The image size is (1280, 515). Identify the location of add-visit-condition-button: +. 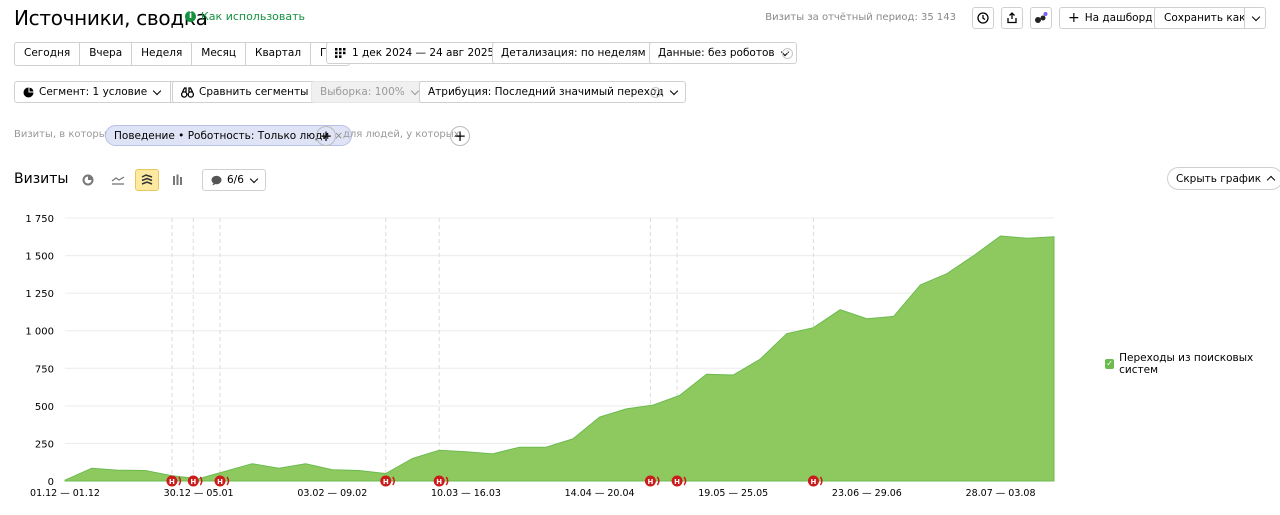
(326, 136).